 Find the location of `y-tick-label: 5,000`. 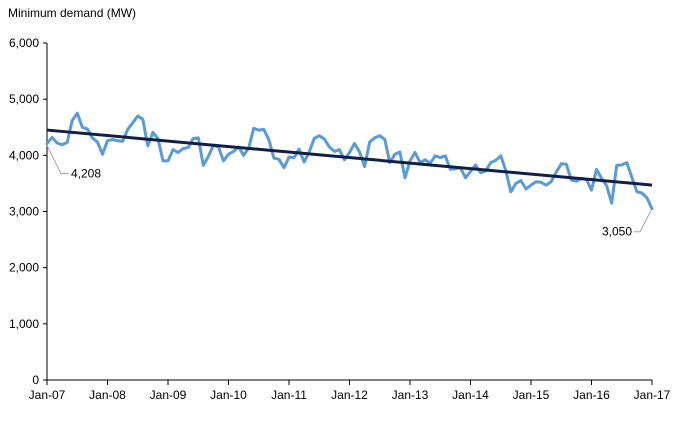

y-tick-label: 5,000 is located at coordinates (24, 99).